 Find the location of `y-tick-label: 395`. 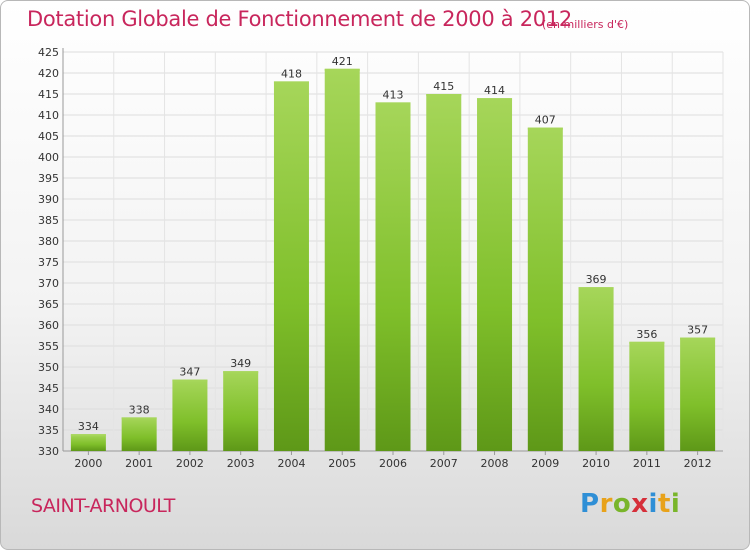

y-tick-label: 395 is located at coordinates (48, 178).